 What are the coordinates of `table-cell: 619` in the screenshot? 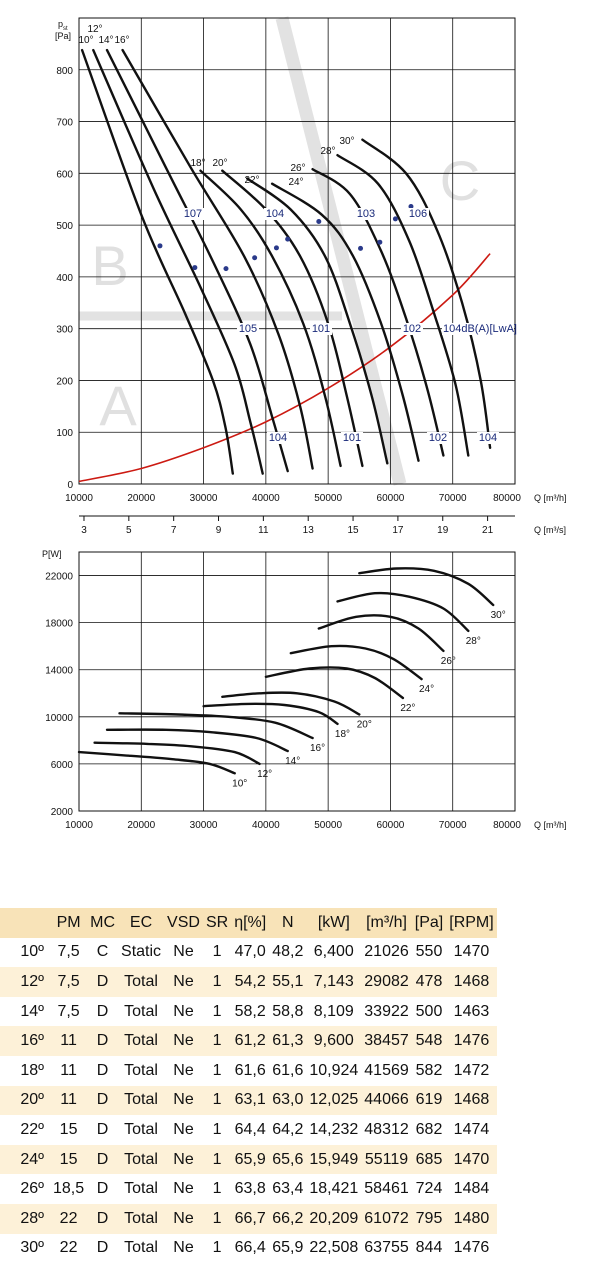 It's located at (429, 1100).